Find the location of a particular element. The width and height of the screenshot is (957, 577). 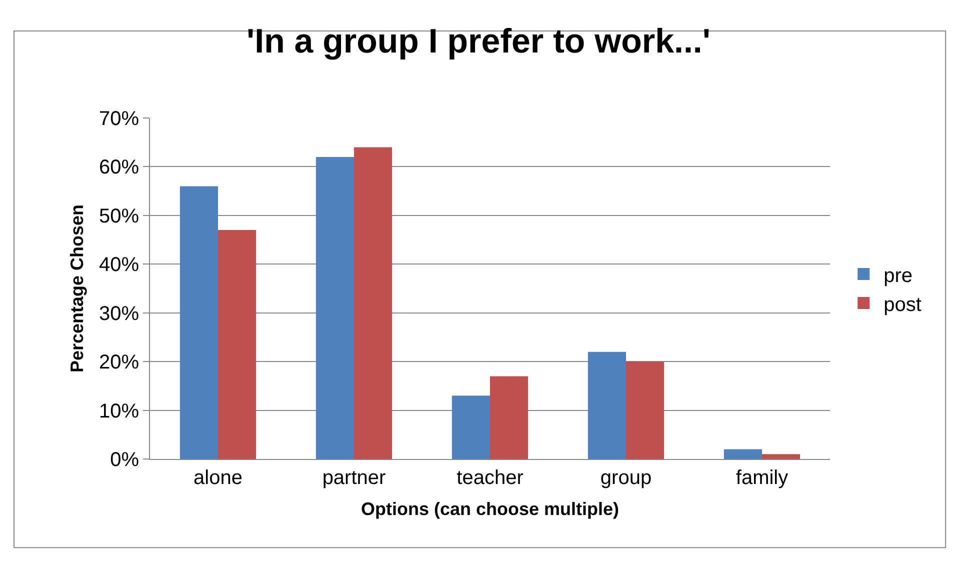

x-tick-label: partner is located at coordinates (354, 478).